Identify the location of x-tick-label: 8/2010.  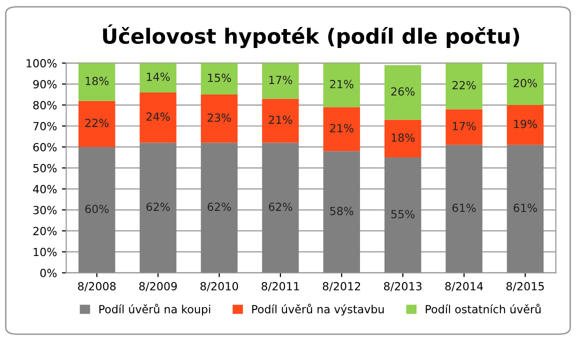
(219, 287).